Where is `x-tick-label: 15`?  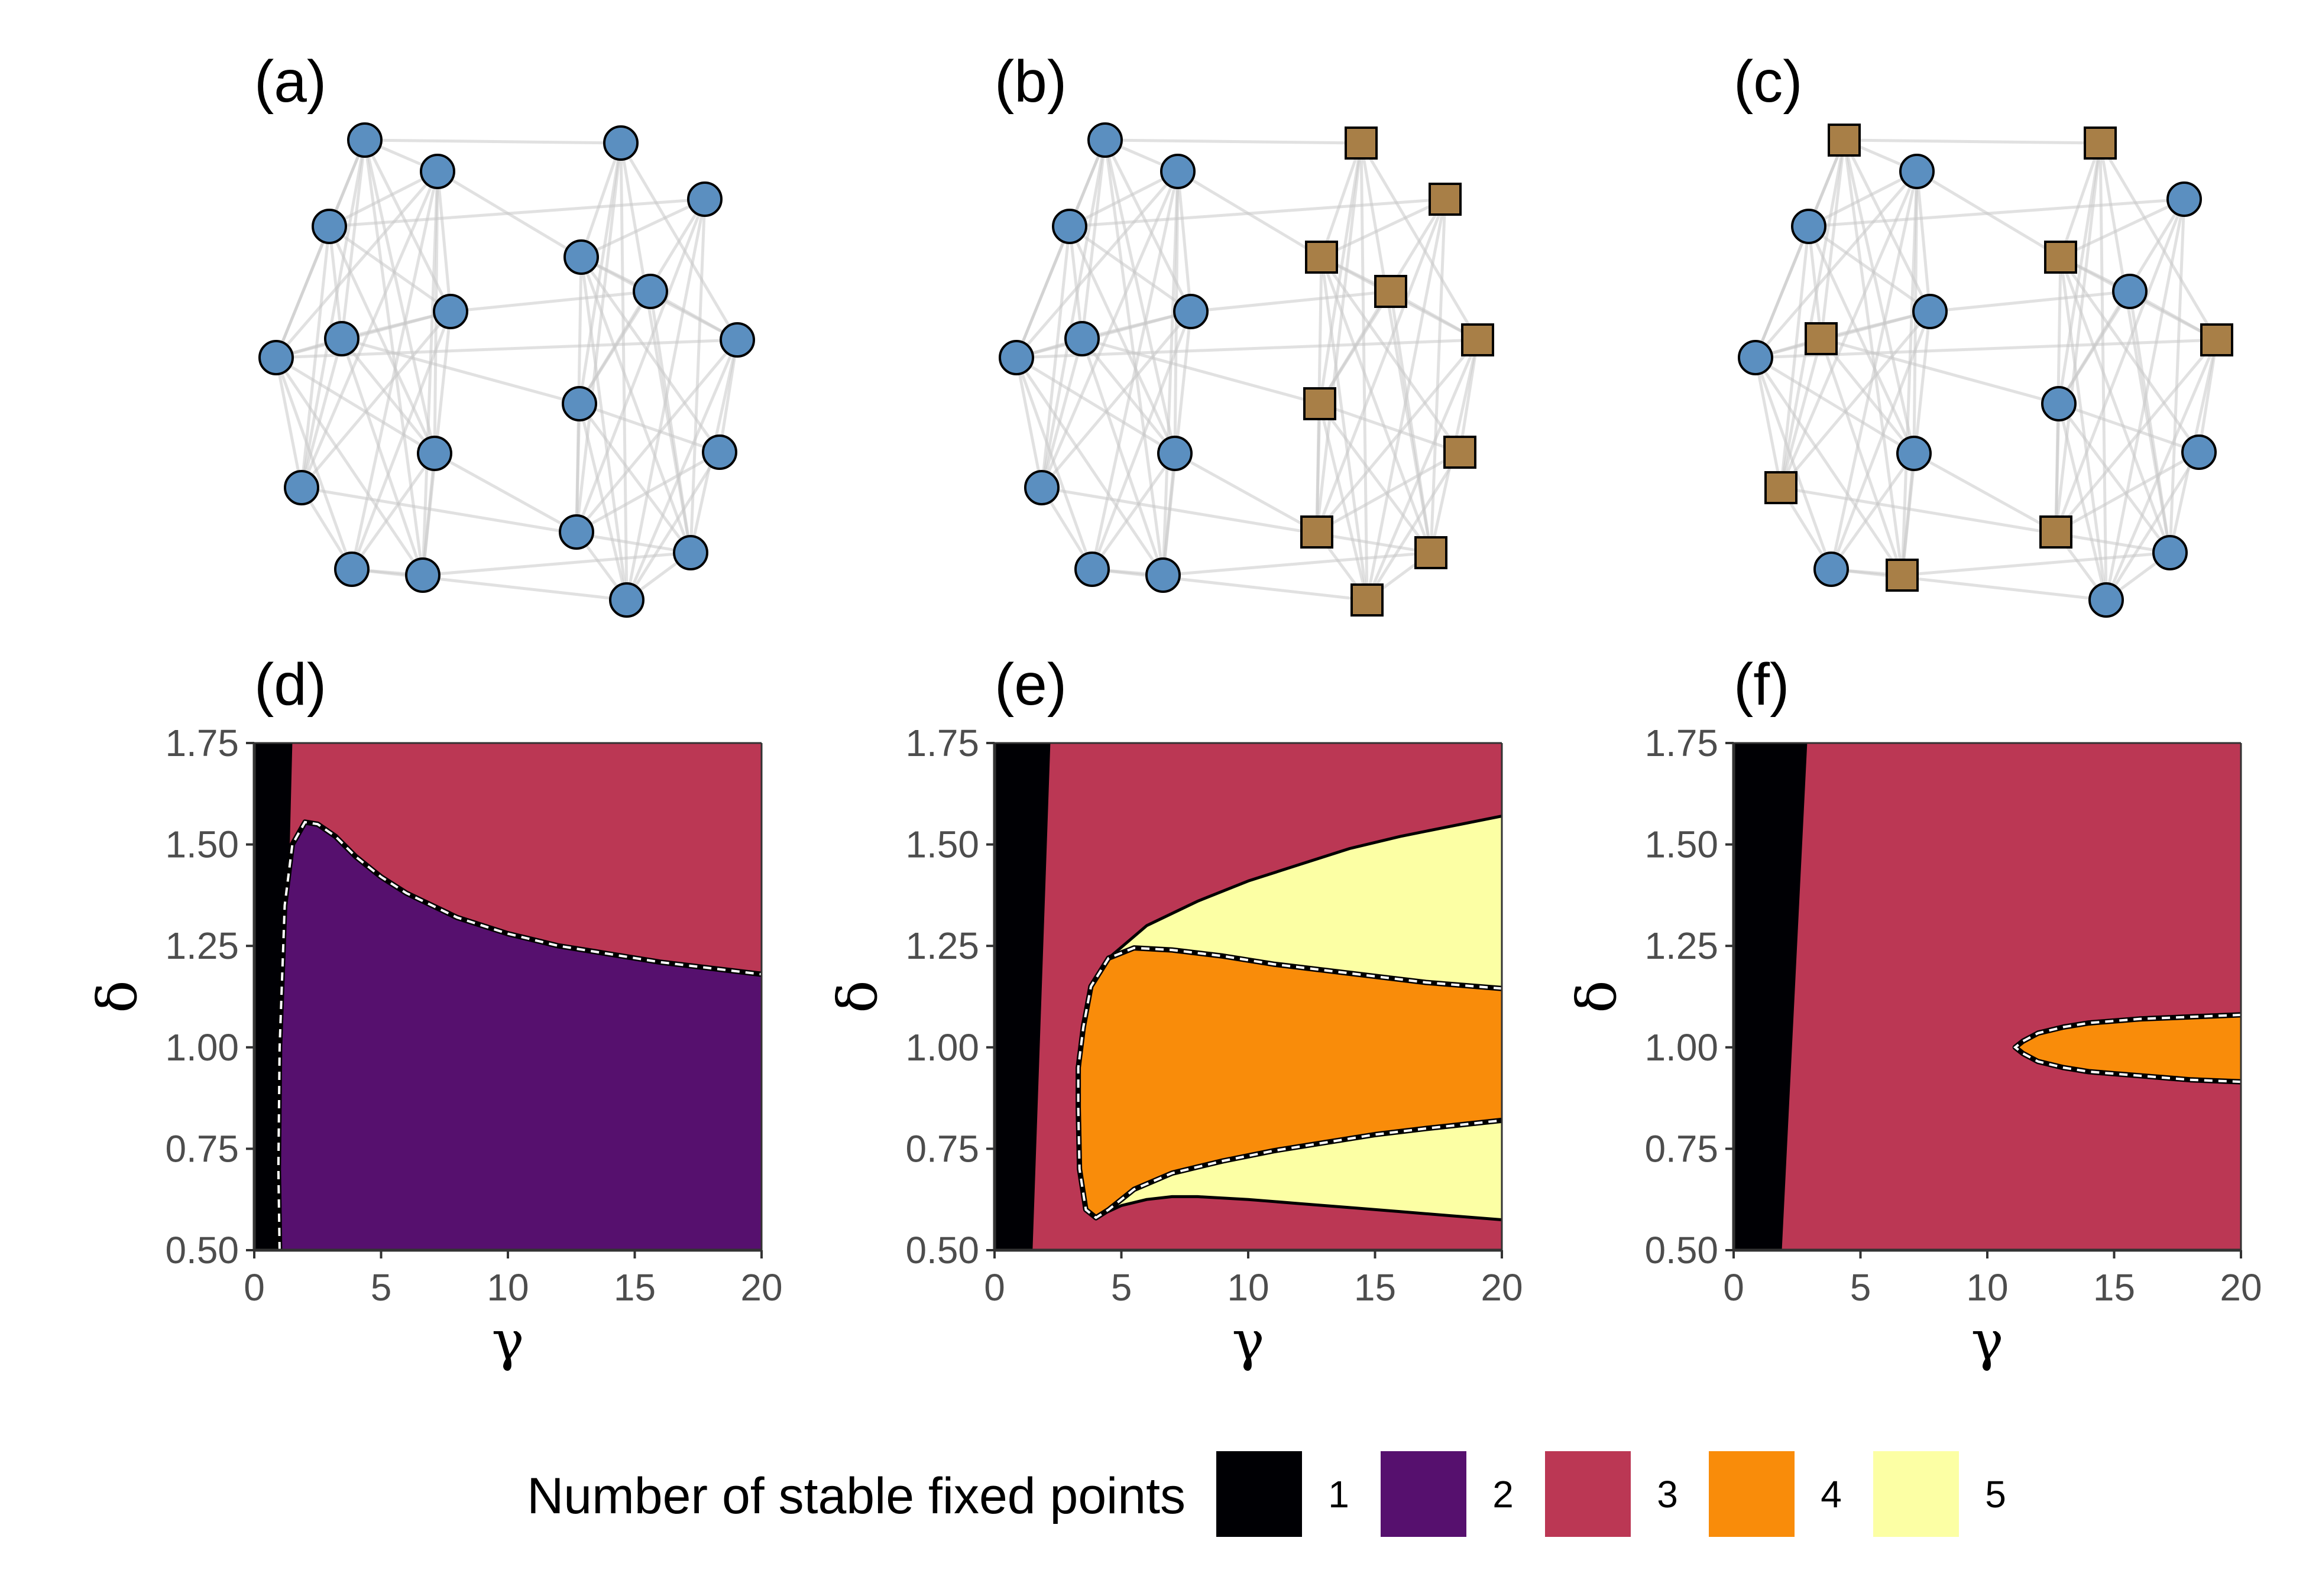
x-tick-label: 15 is located at coordinates (1375, 1287).